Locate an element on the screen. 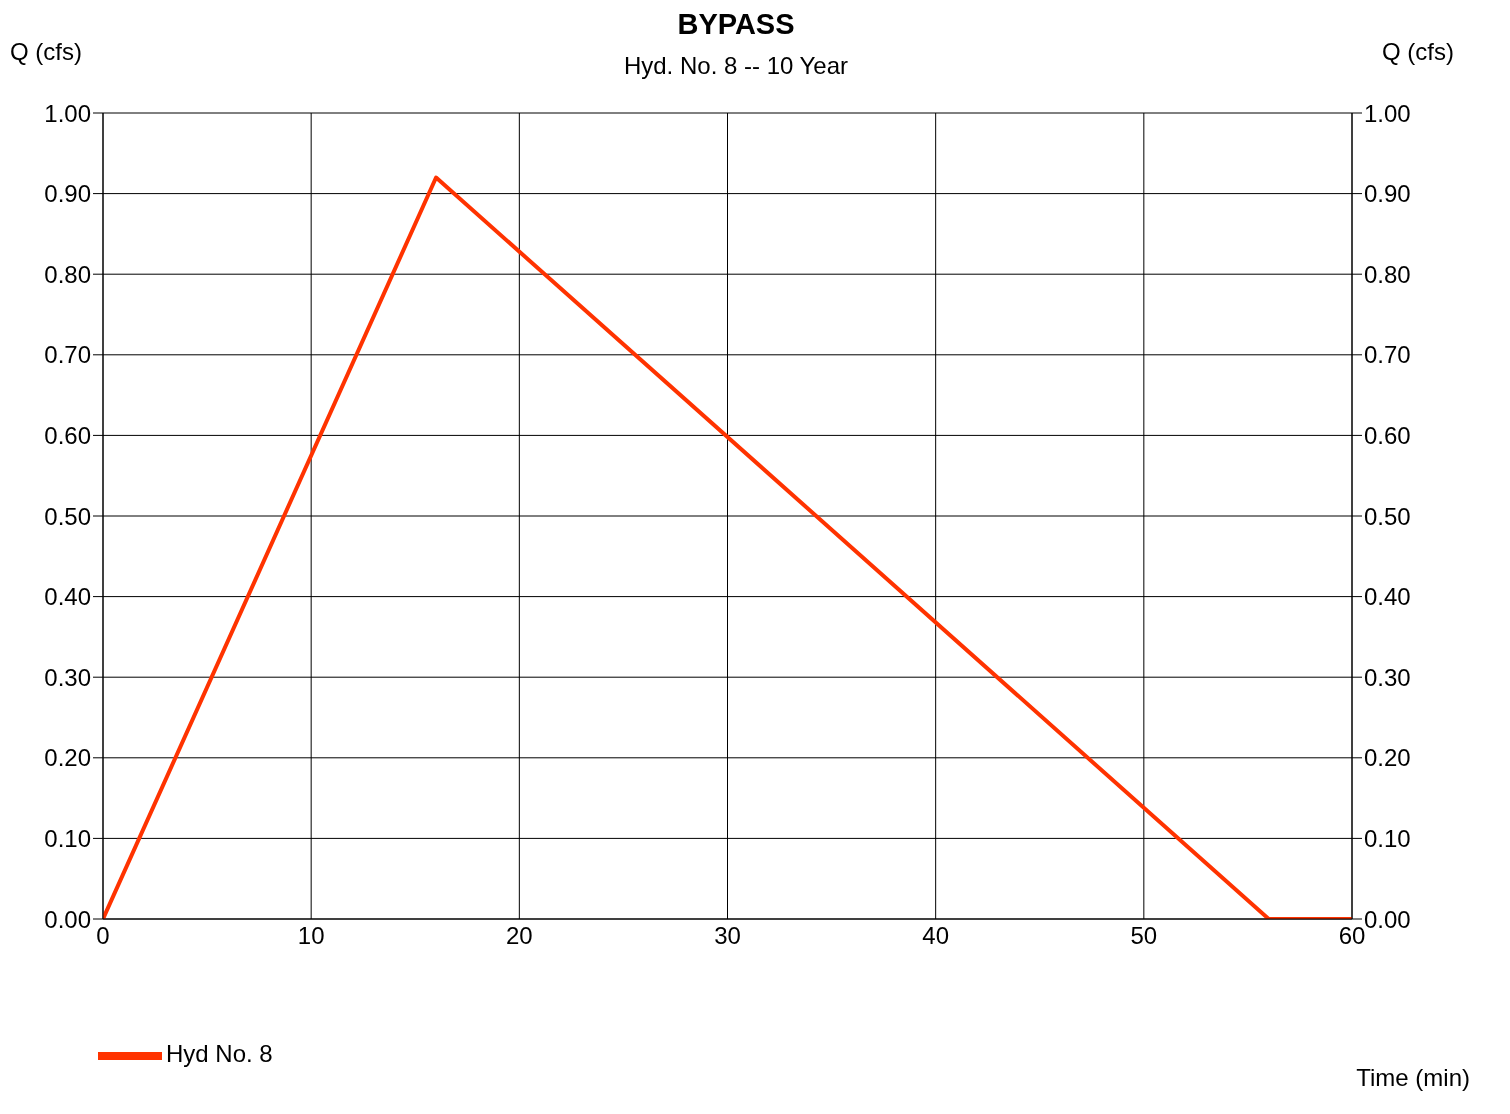 The width and height of the screenshot is (1510, 1114). y-tick-label: 0.70 is located at coordinates (67, 355).